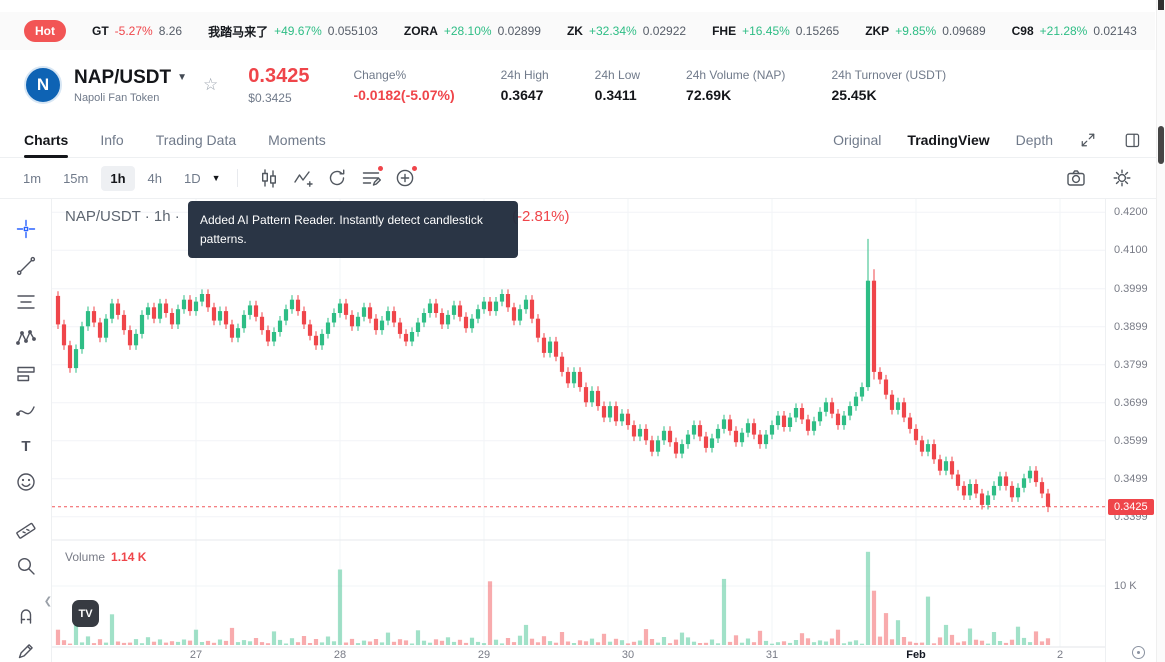 The image size is (1165, 662). I want to click on magnifier-icon, so click(26, 566).